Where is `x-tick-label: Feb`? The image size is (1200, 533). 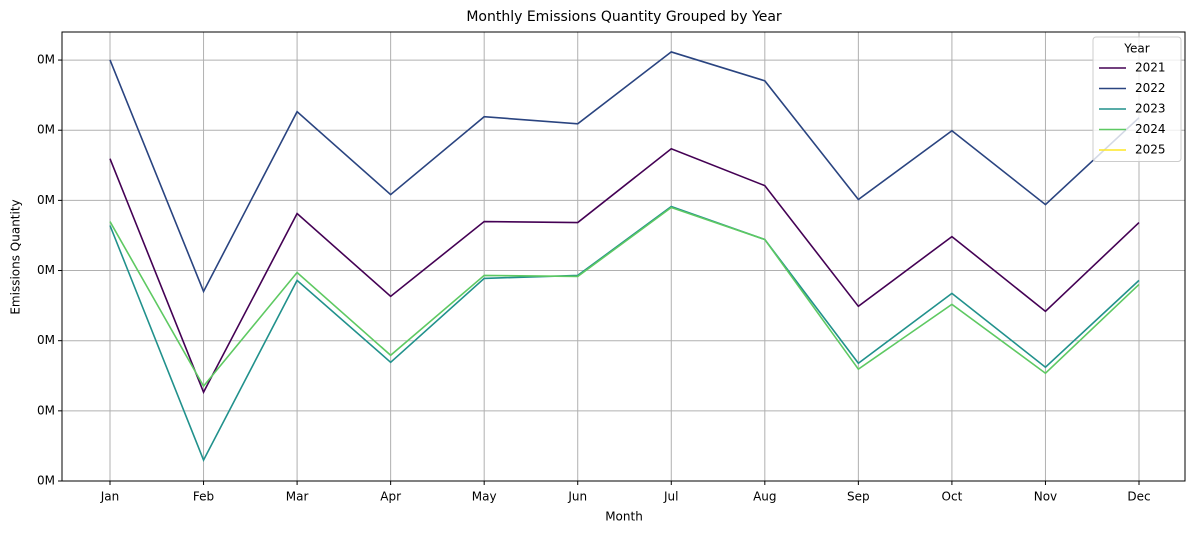 x-tick-label: Feb is located at coordinates (203, 497).